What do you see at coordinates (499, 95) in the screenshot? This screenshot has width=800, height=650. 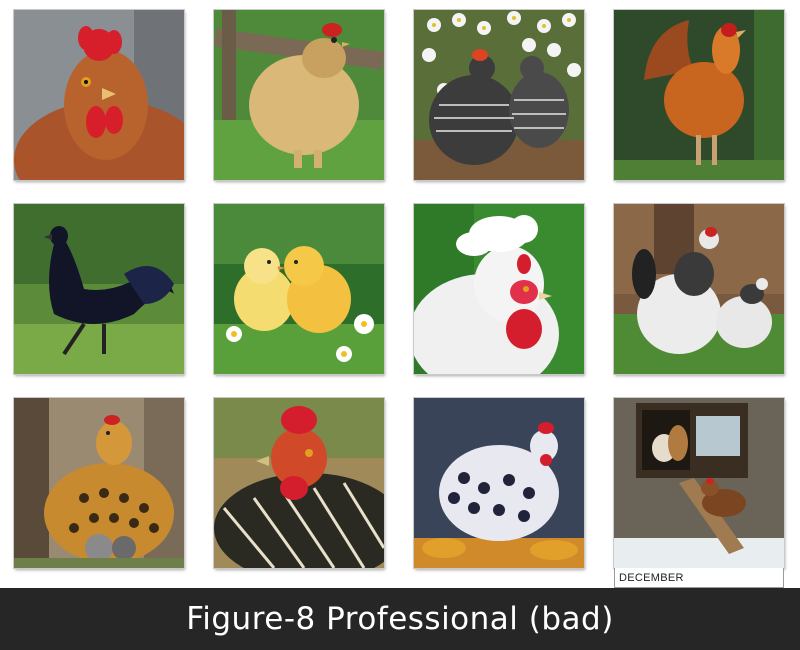 I see `photo-barred-hens-daisies` at bounding box center [499, 95].